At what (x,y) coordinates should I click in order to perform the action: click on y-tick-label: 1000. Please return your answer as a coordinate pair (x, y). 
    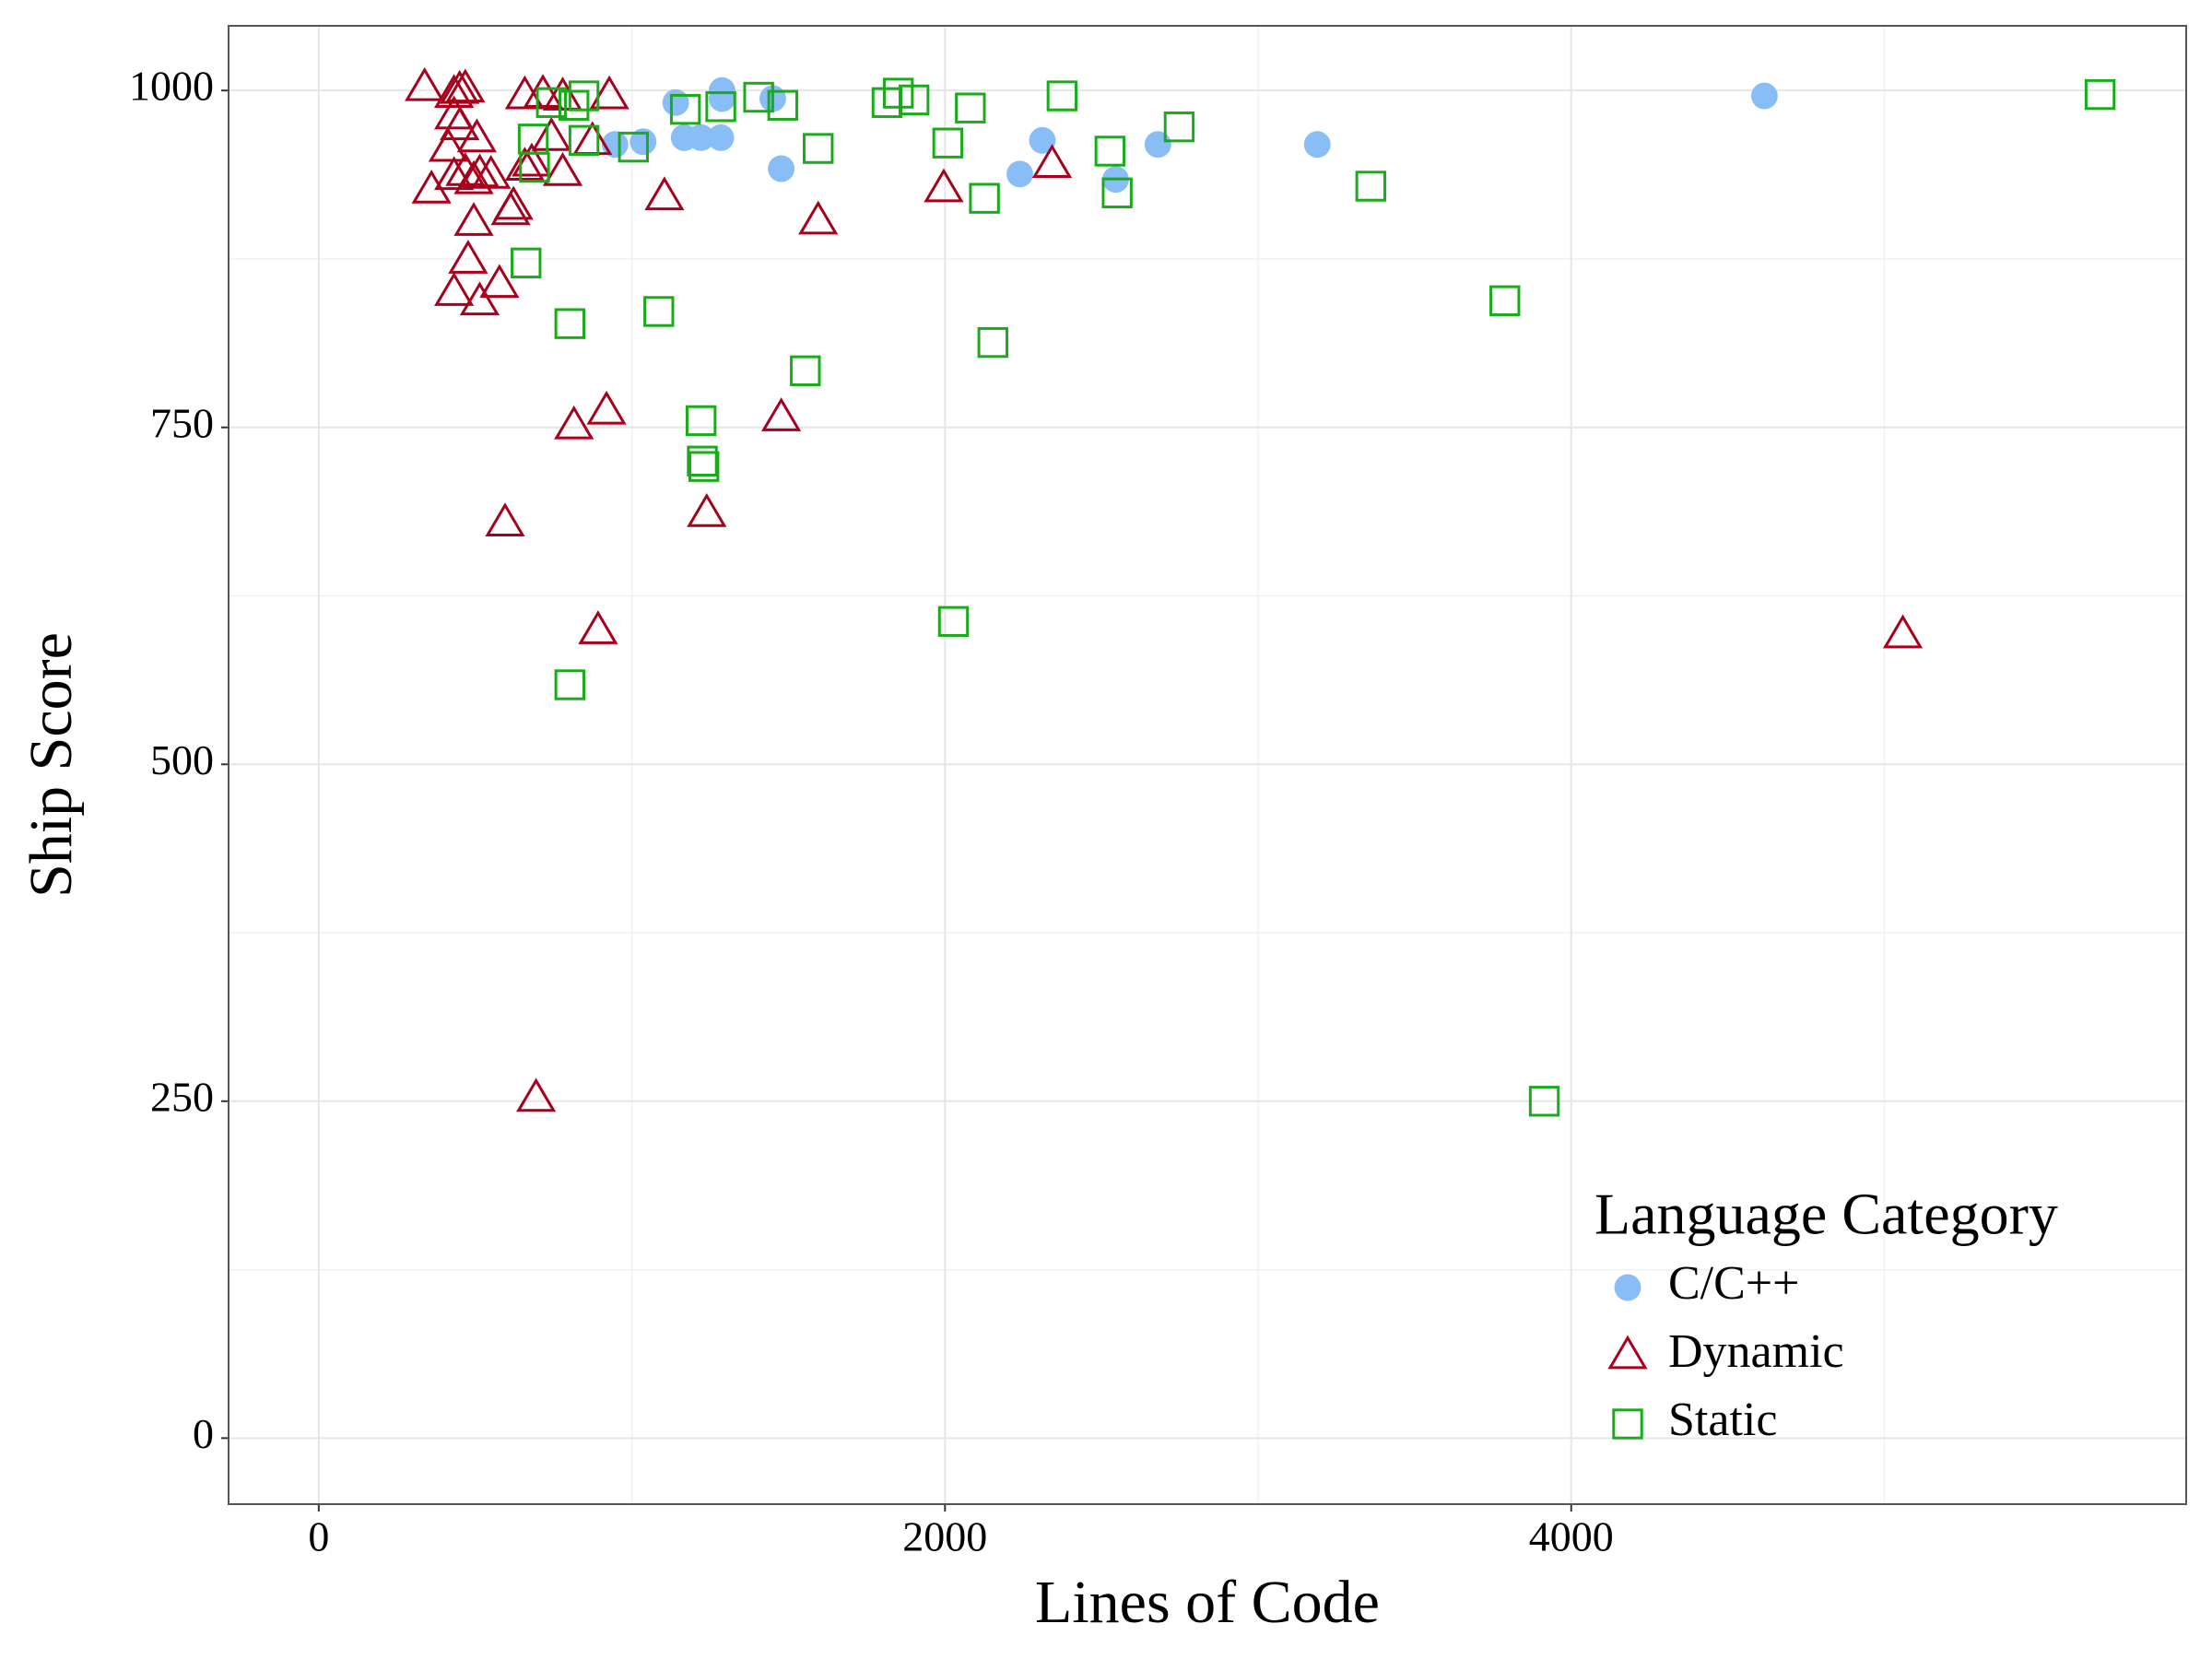
    Looking at the image, I should click on (171, 86).